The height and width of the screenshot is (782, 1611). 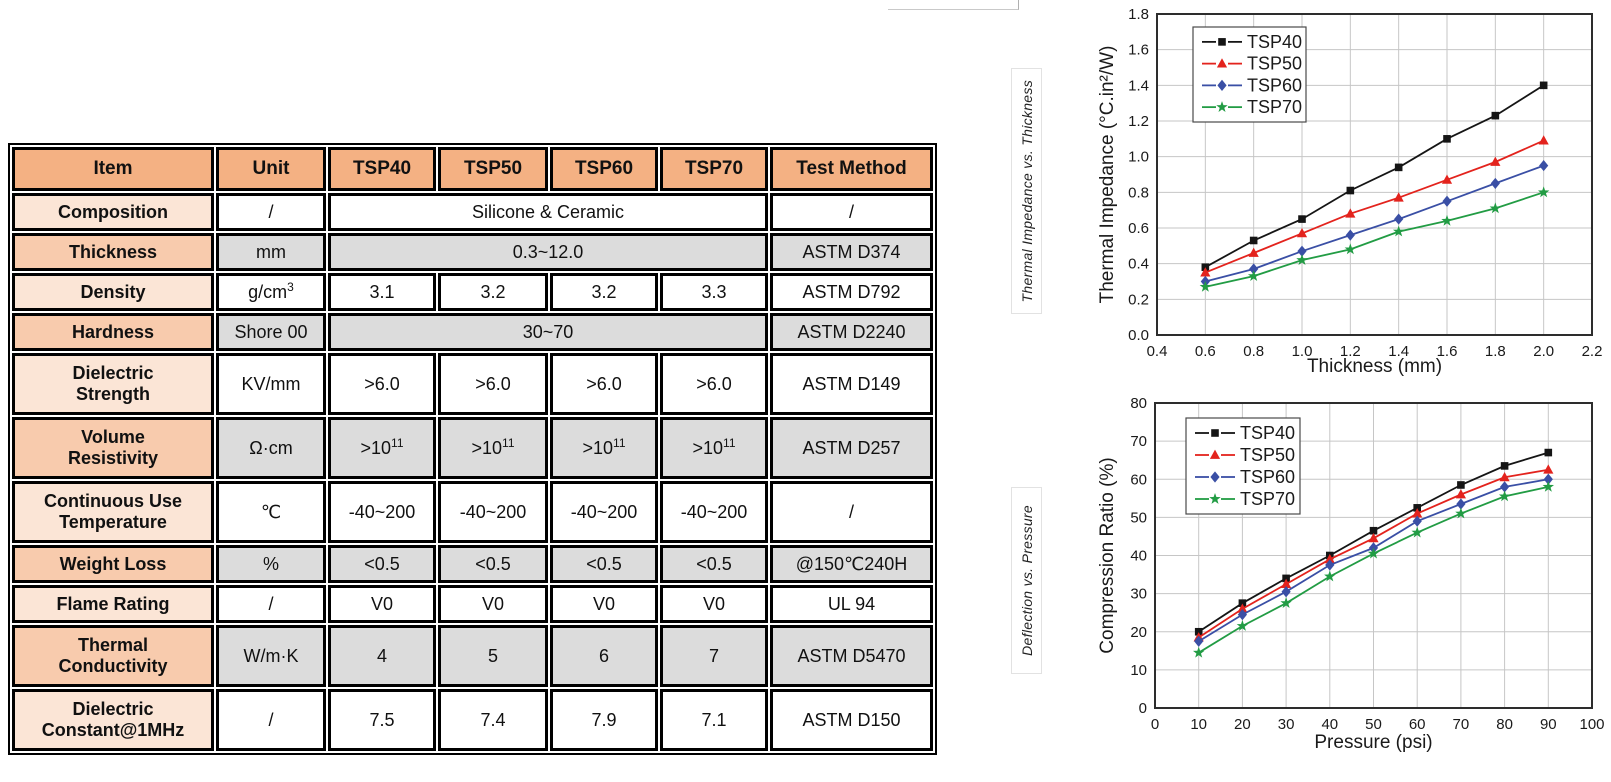 What do you see at coordinates (493, 564) in the screenshot?
I see `value-cell-tsp50: <0.5` at bounding box center [493, 564].